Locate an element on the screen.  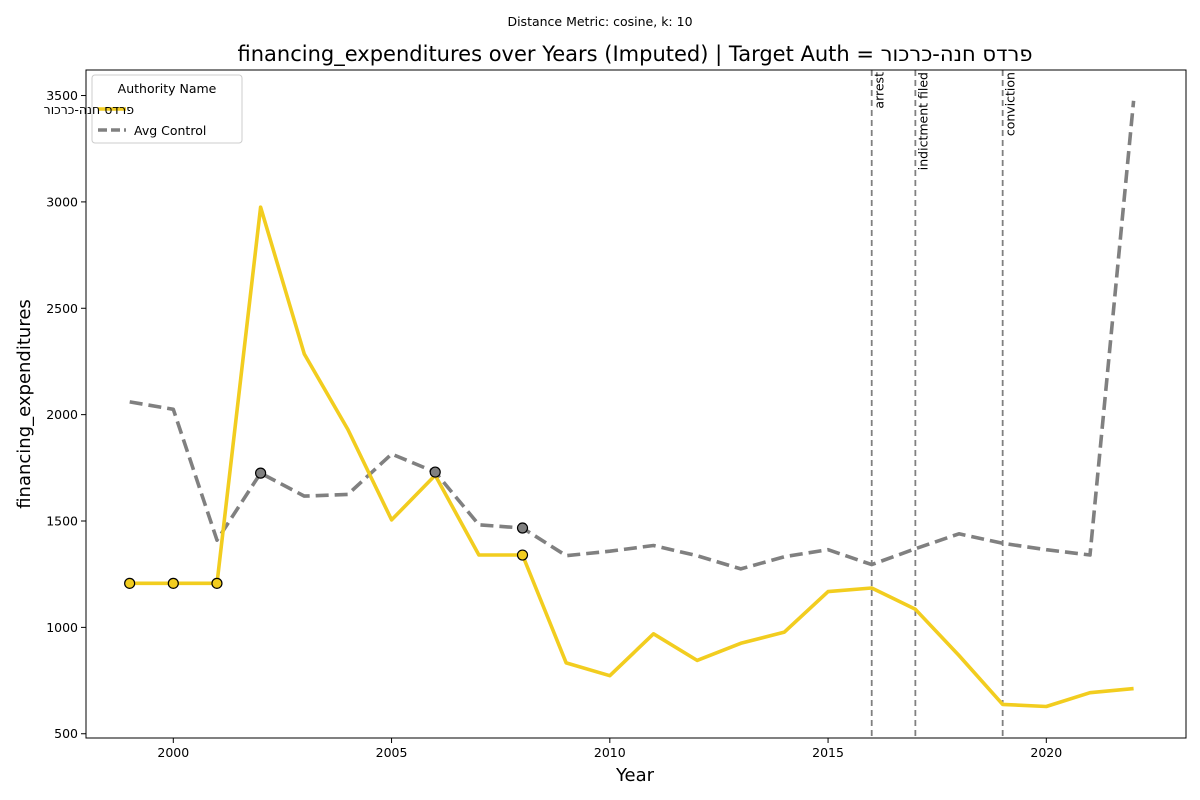
x-axis-label: Year is located at coordinates (635, 775).